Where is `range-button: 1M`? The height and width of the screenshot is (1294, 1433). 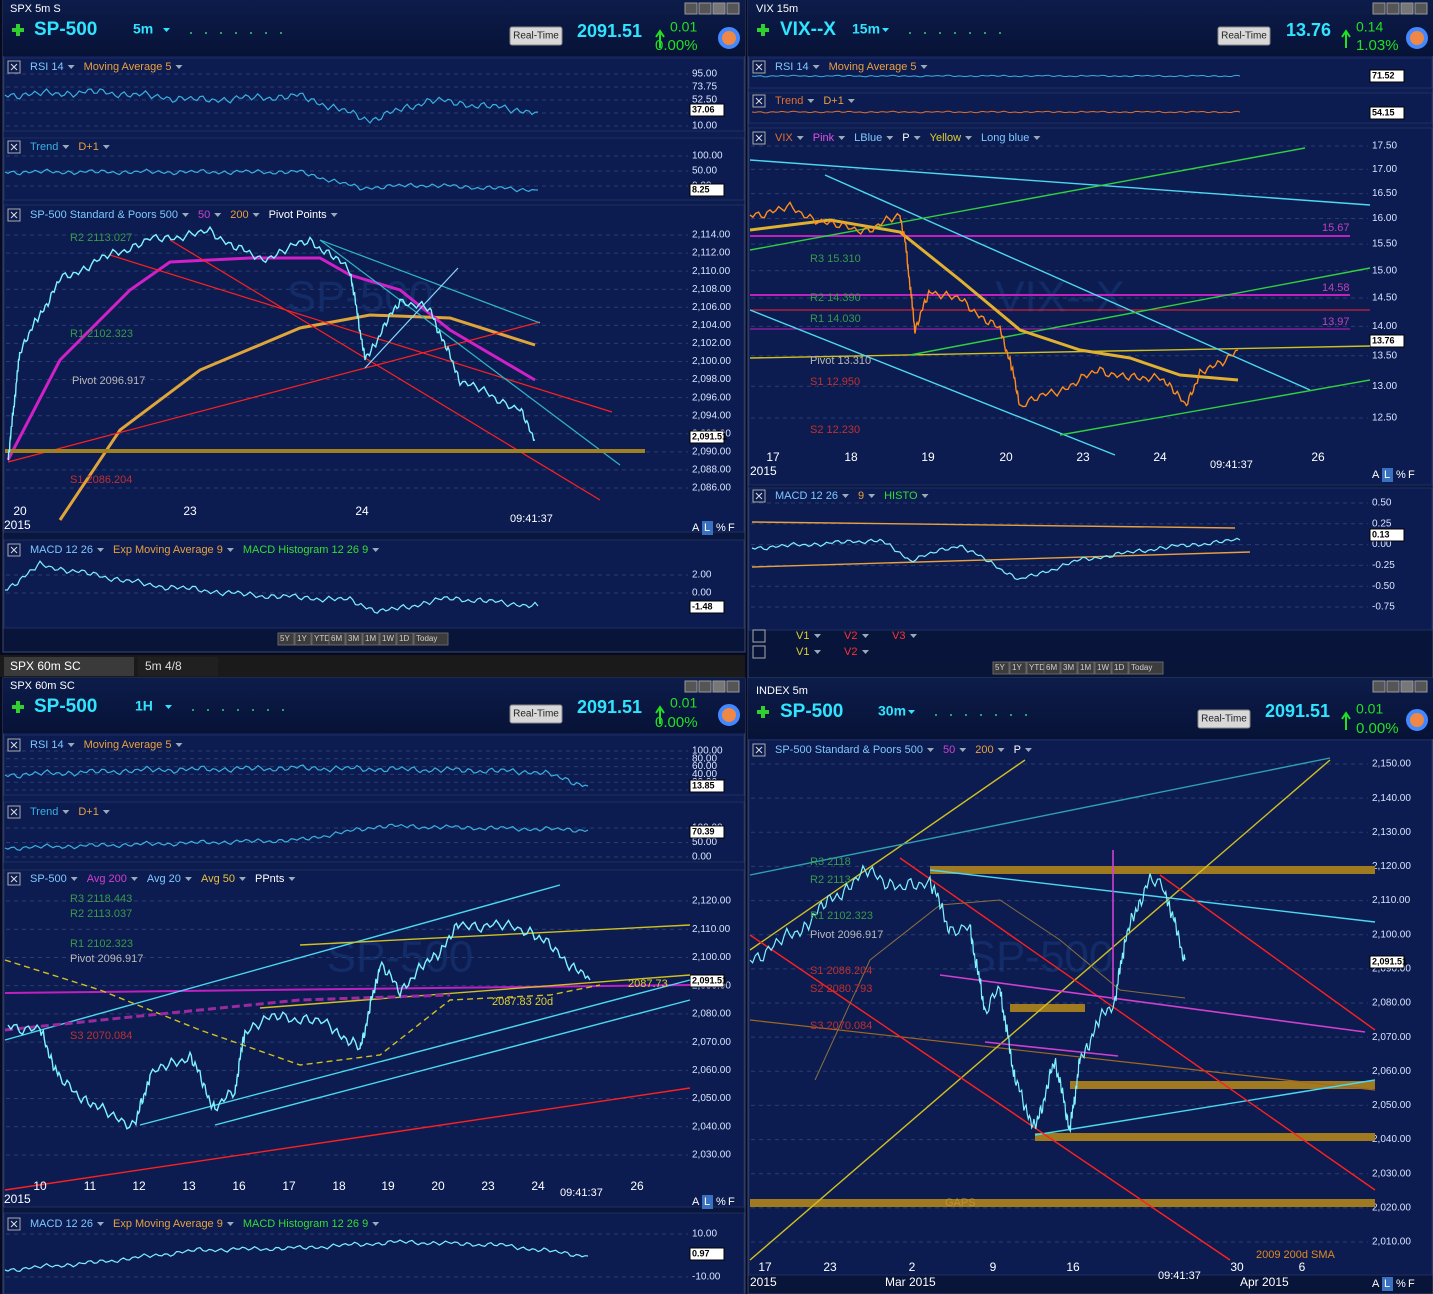
range-button: 1M is located at coordinates (370, 638).